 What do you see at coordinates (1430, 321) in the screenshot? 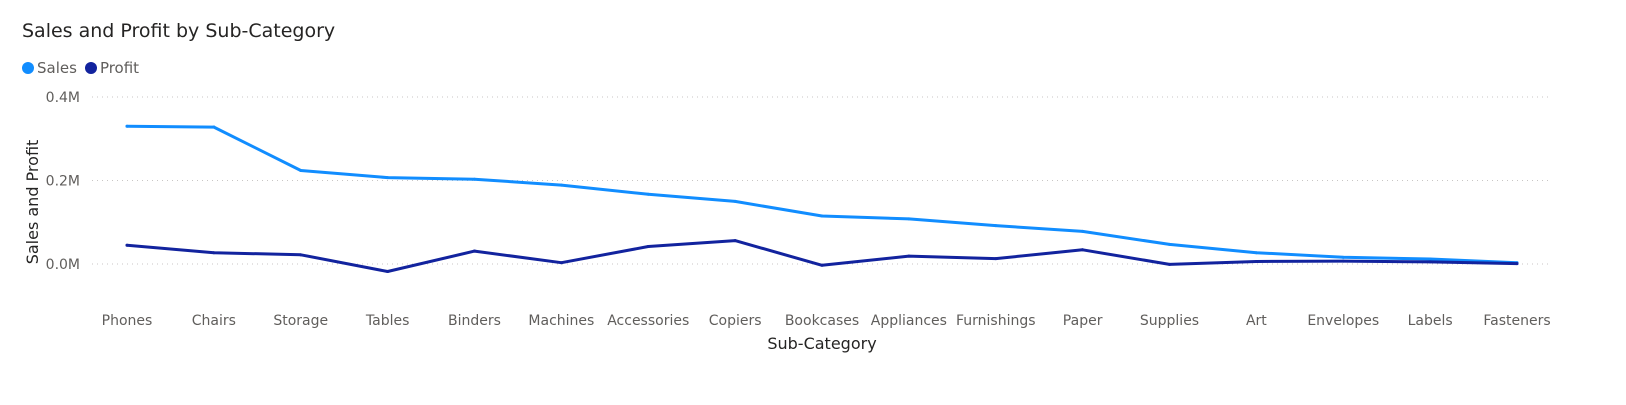
I see `x-tick-label: Labels` at bounding box center [1430, 321].